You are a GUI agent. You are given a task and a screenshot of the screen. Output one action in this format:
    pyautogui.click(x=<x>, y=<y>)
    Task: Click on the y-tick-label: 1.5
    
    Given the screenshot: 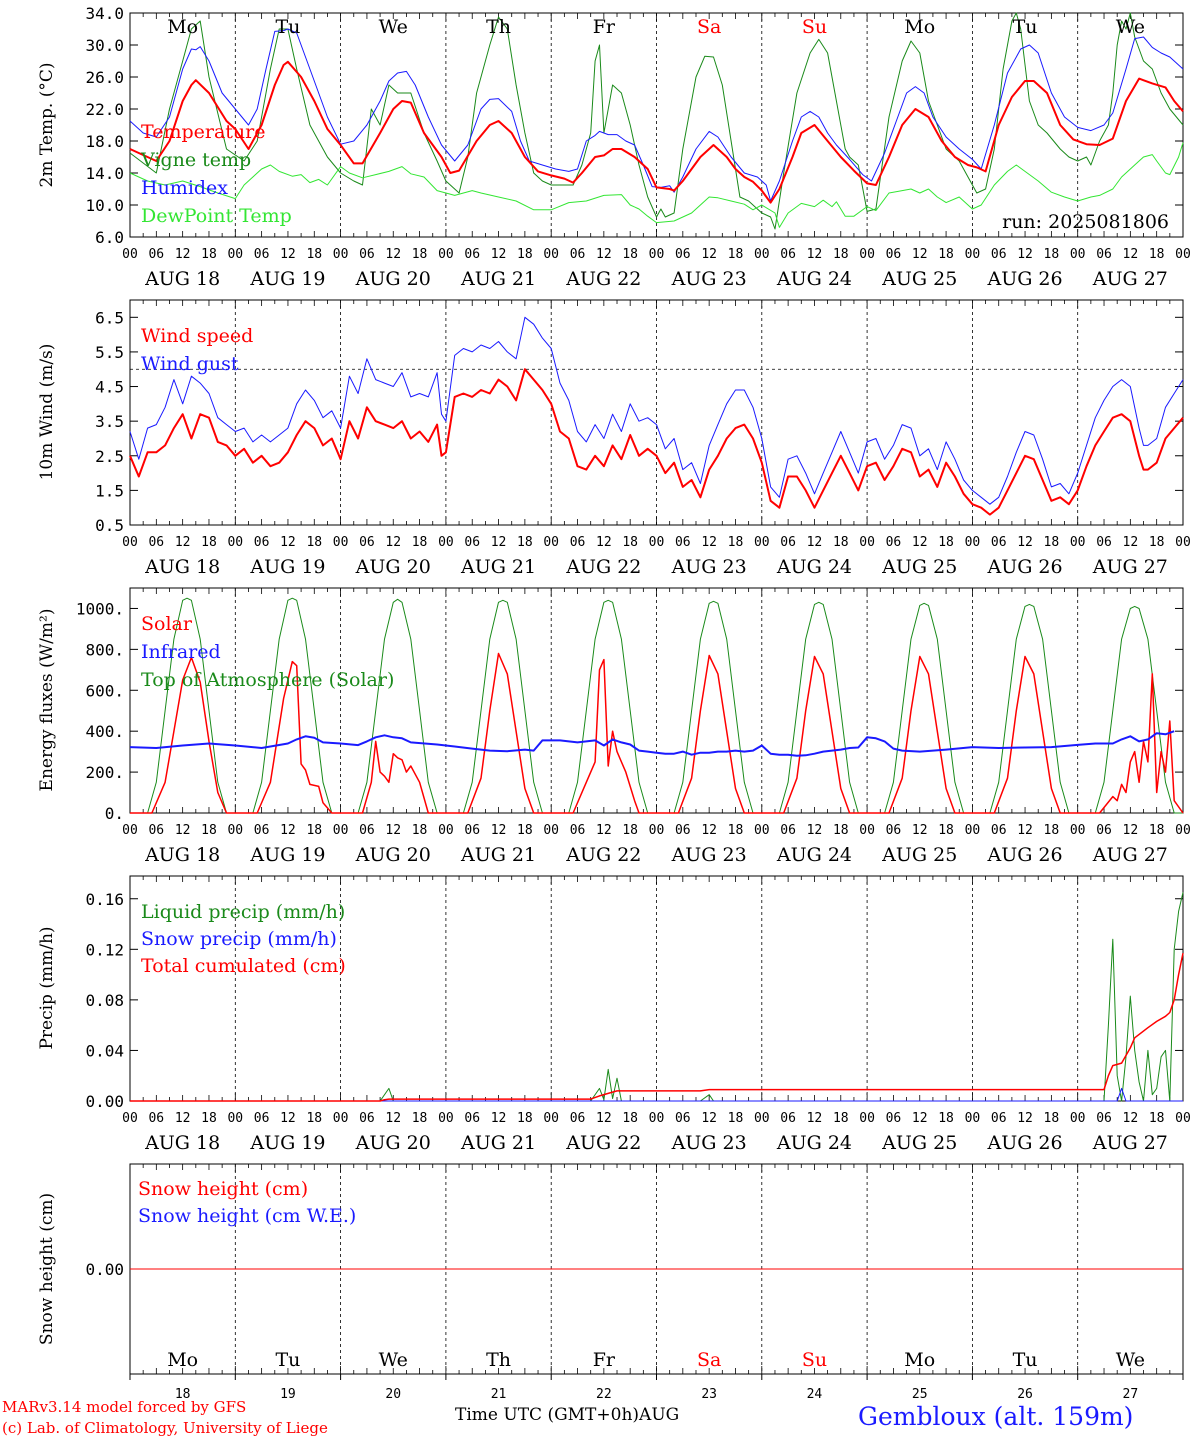 What is the action you would take?
    pyautogui.click(x=109, y=490)
    